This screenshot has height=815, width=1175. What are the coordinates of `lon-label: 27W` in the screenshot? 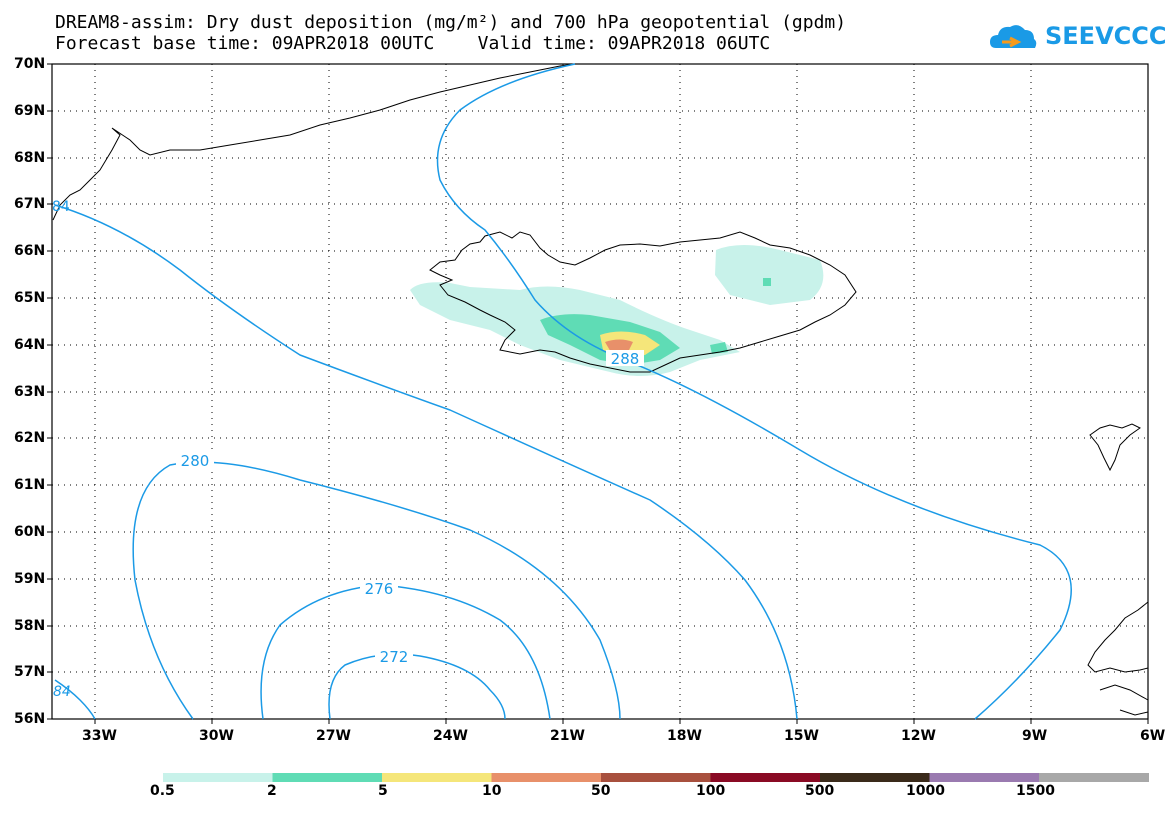 It's located at (333, 736).